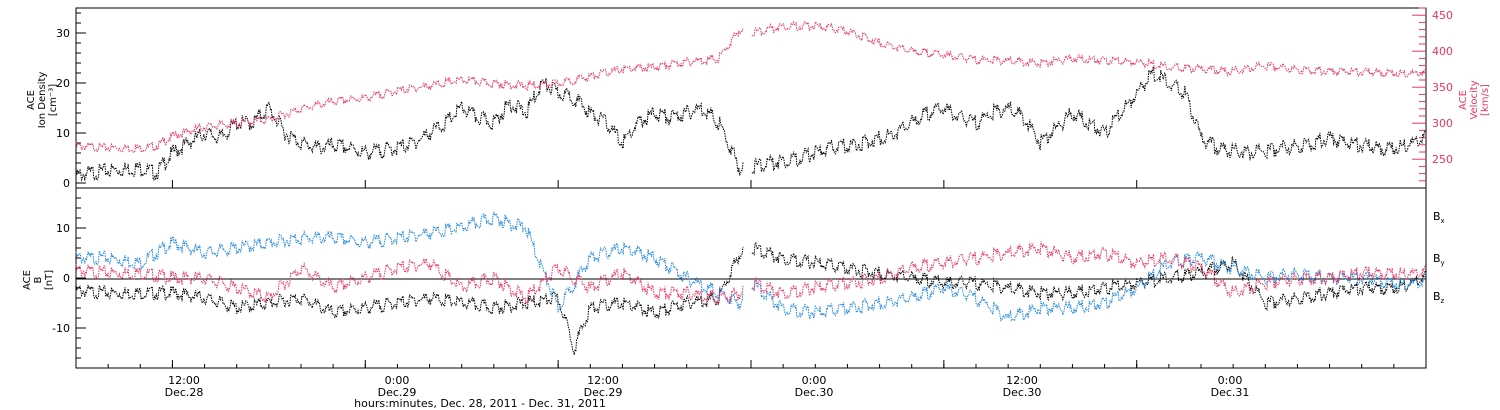 The width and height of the screenshot is (1500, 410). What do you see at coordinates (1442, 159) in the screenshot?
I see `velocity-tick-250: 250` at bounding box center [1442, 159].